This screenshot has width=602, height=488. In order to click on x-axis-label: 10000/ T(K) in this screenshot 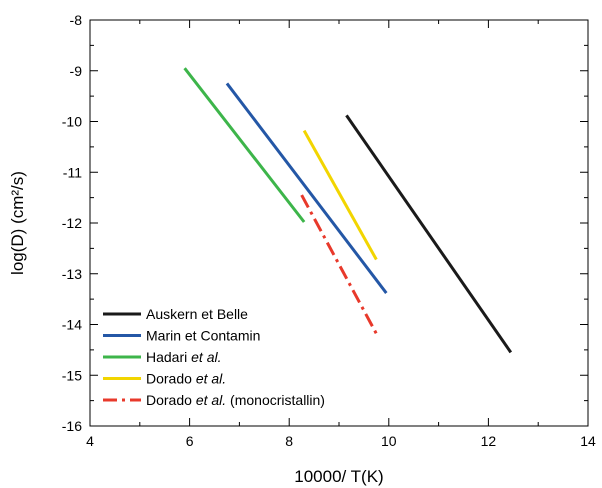, I will do `click(338, 476)`.